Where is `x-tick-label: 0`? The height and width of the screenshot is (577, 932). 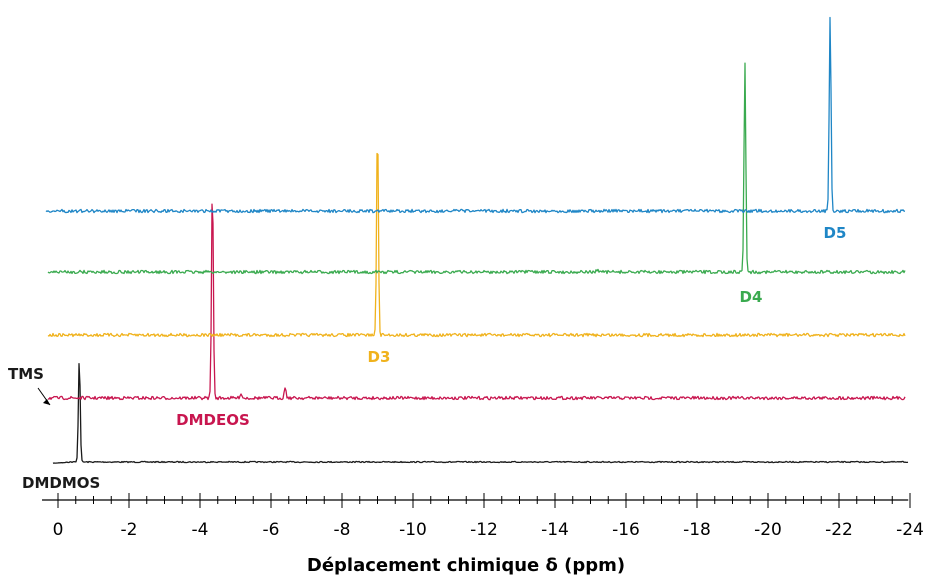
x-tick-label: 0 is located at coordinates (58, 530).